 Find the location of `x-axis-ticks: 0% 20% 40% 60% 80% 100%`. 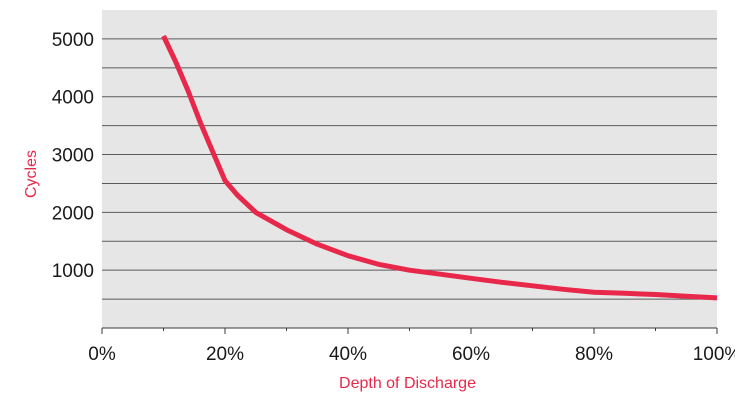

x-axis-ticks: 0% 20% 40% 60% 80% 100% is located at coordinates (411, 346).